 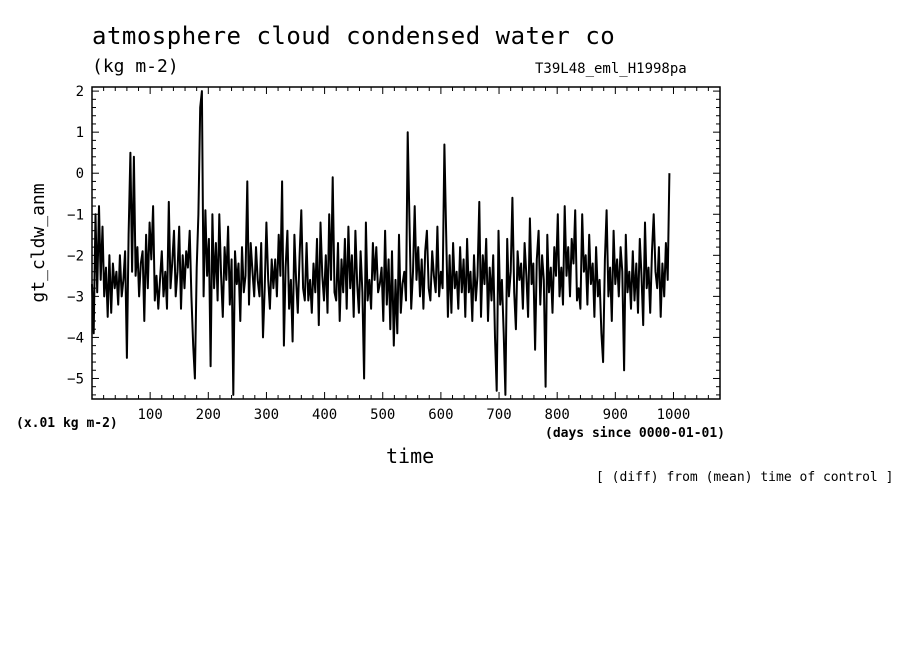 I want to click on x-tick-label: 600, so click(x=440, y=415).